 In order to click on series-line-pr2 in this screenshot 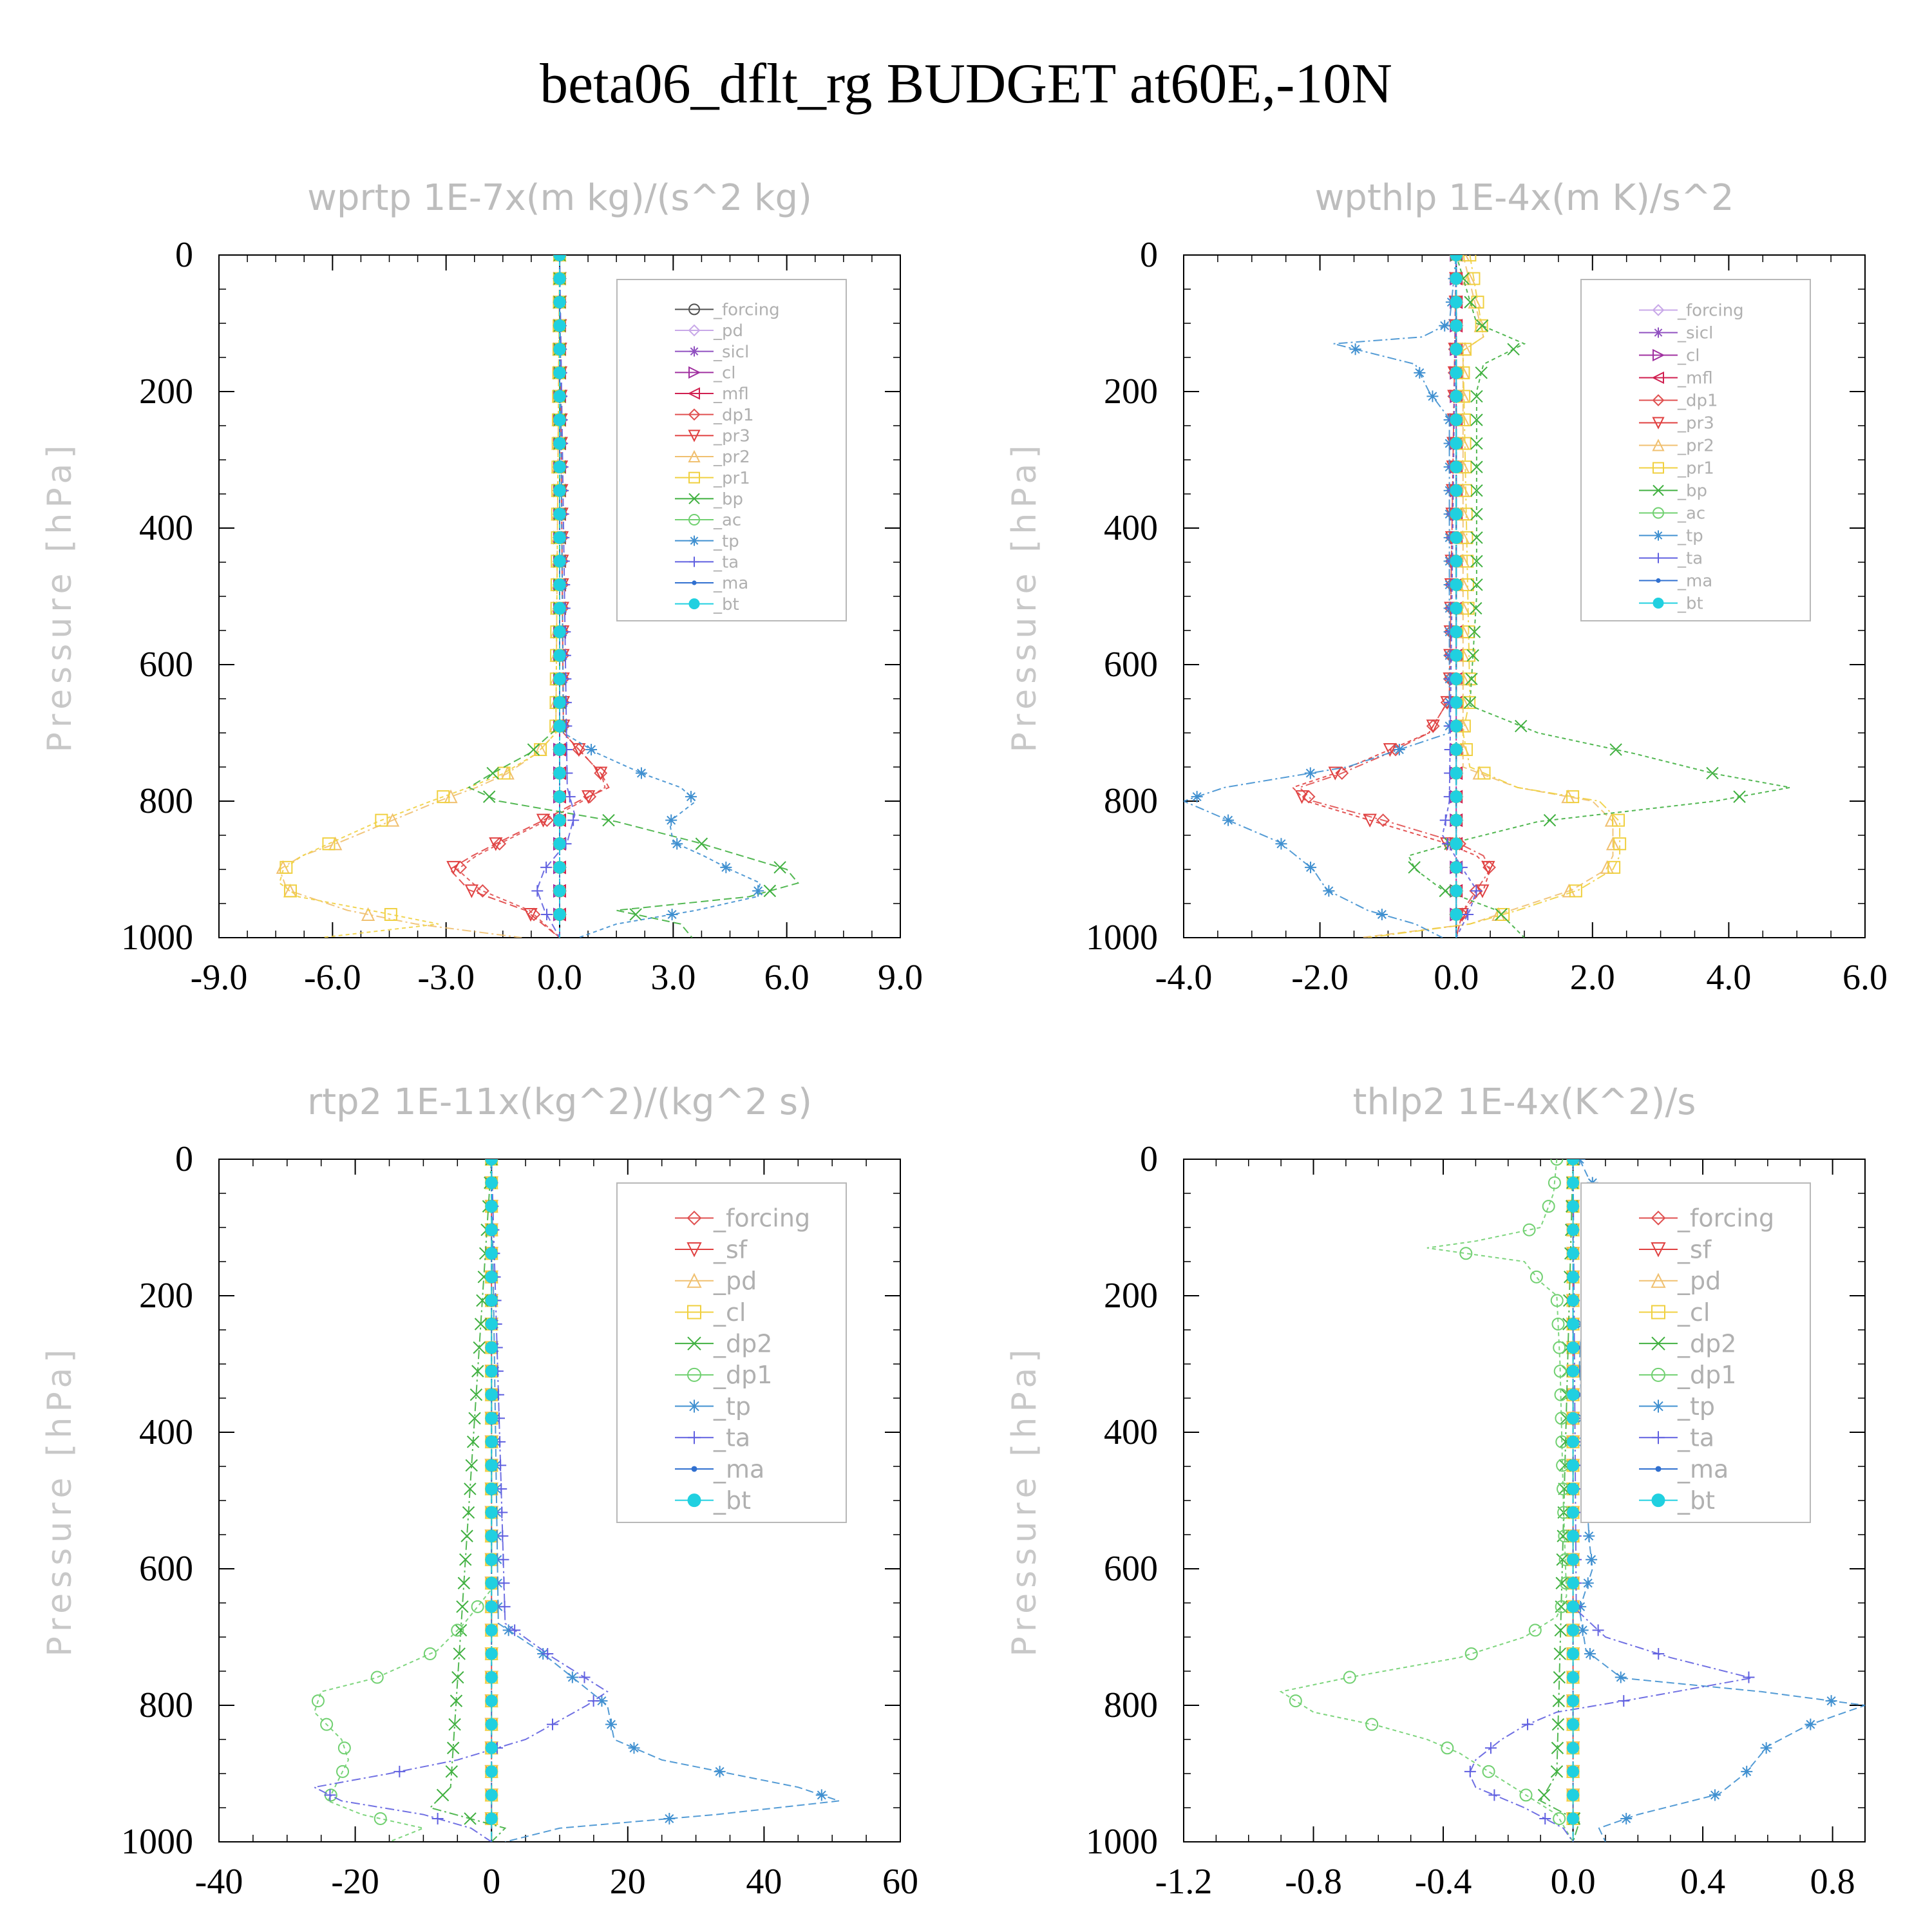, I will do `click(1487, 596)`.